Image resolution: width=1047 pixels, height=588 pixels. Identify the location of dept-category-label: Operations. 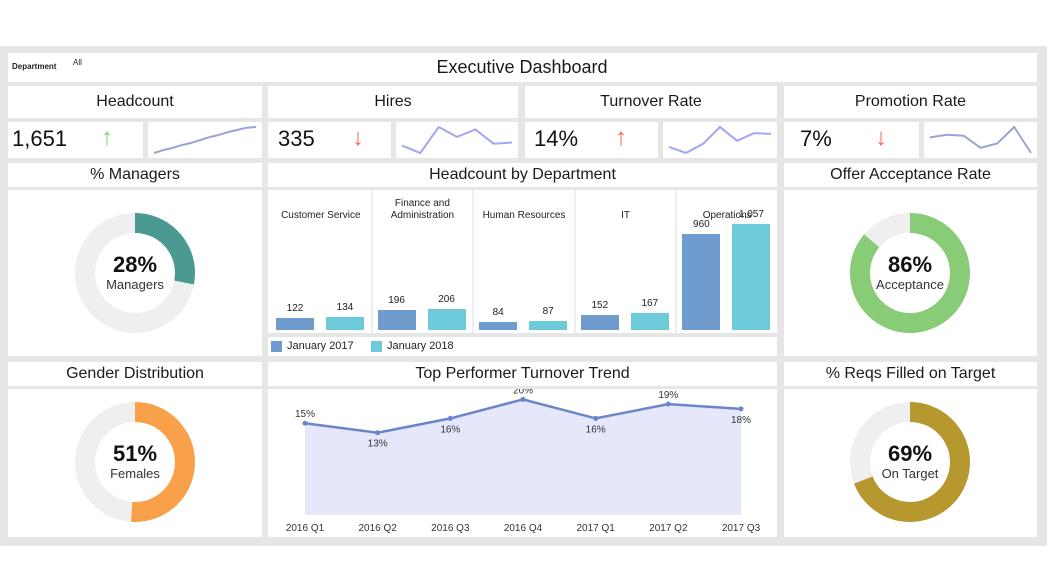
(727, 215).